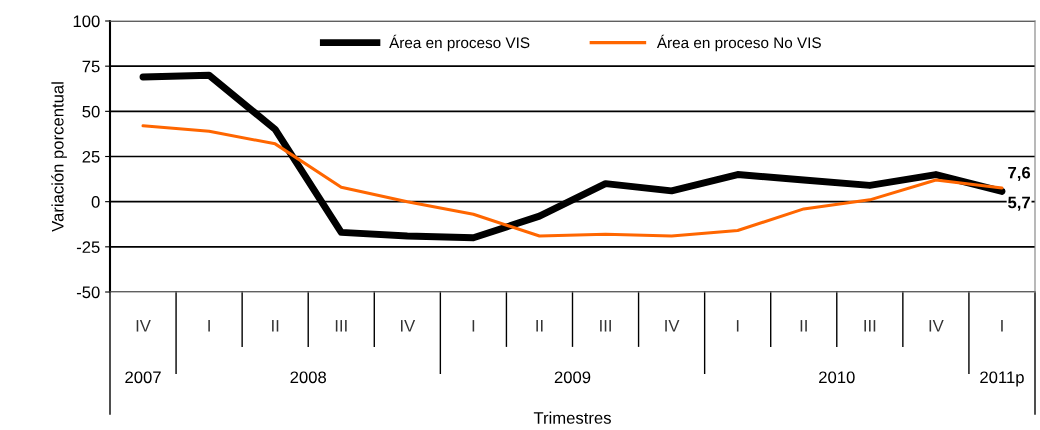  Describe the element at coordinates (88, 247) in the screenshot. I see `y-tick-label: -25` at that location.